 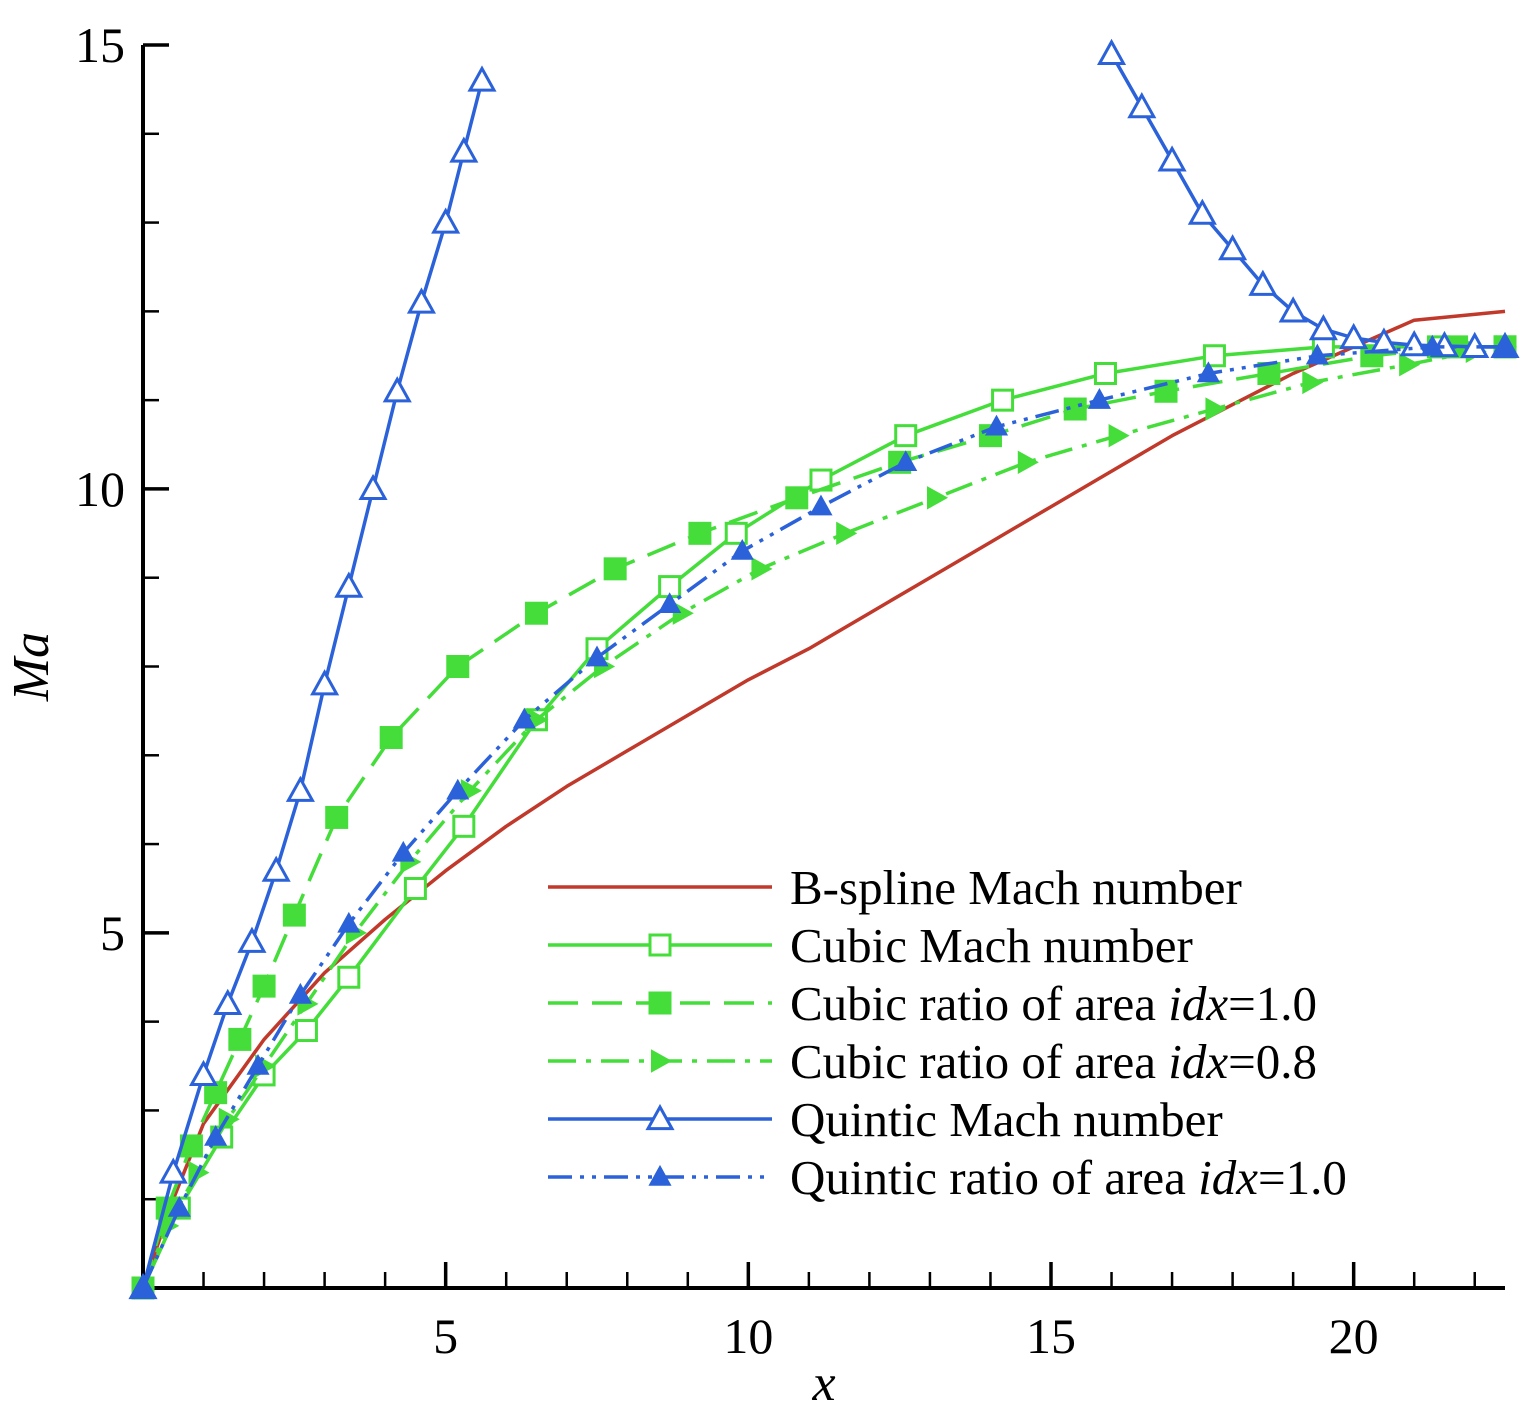 I want to click on x-tick-label: 15, so click(x=1051, y=1336).